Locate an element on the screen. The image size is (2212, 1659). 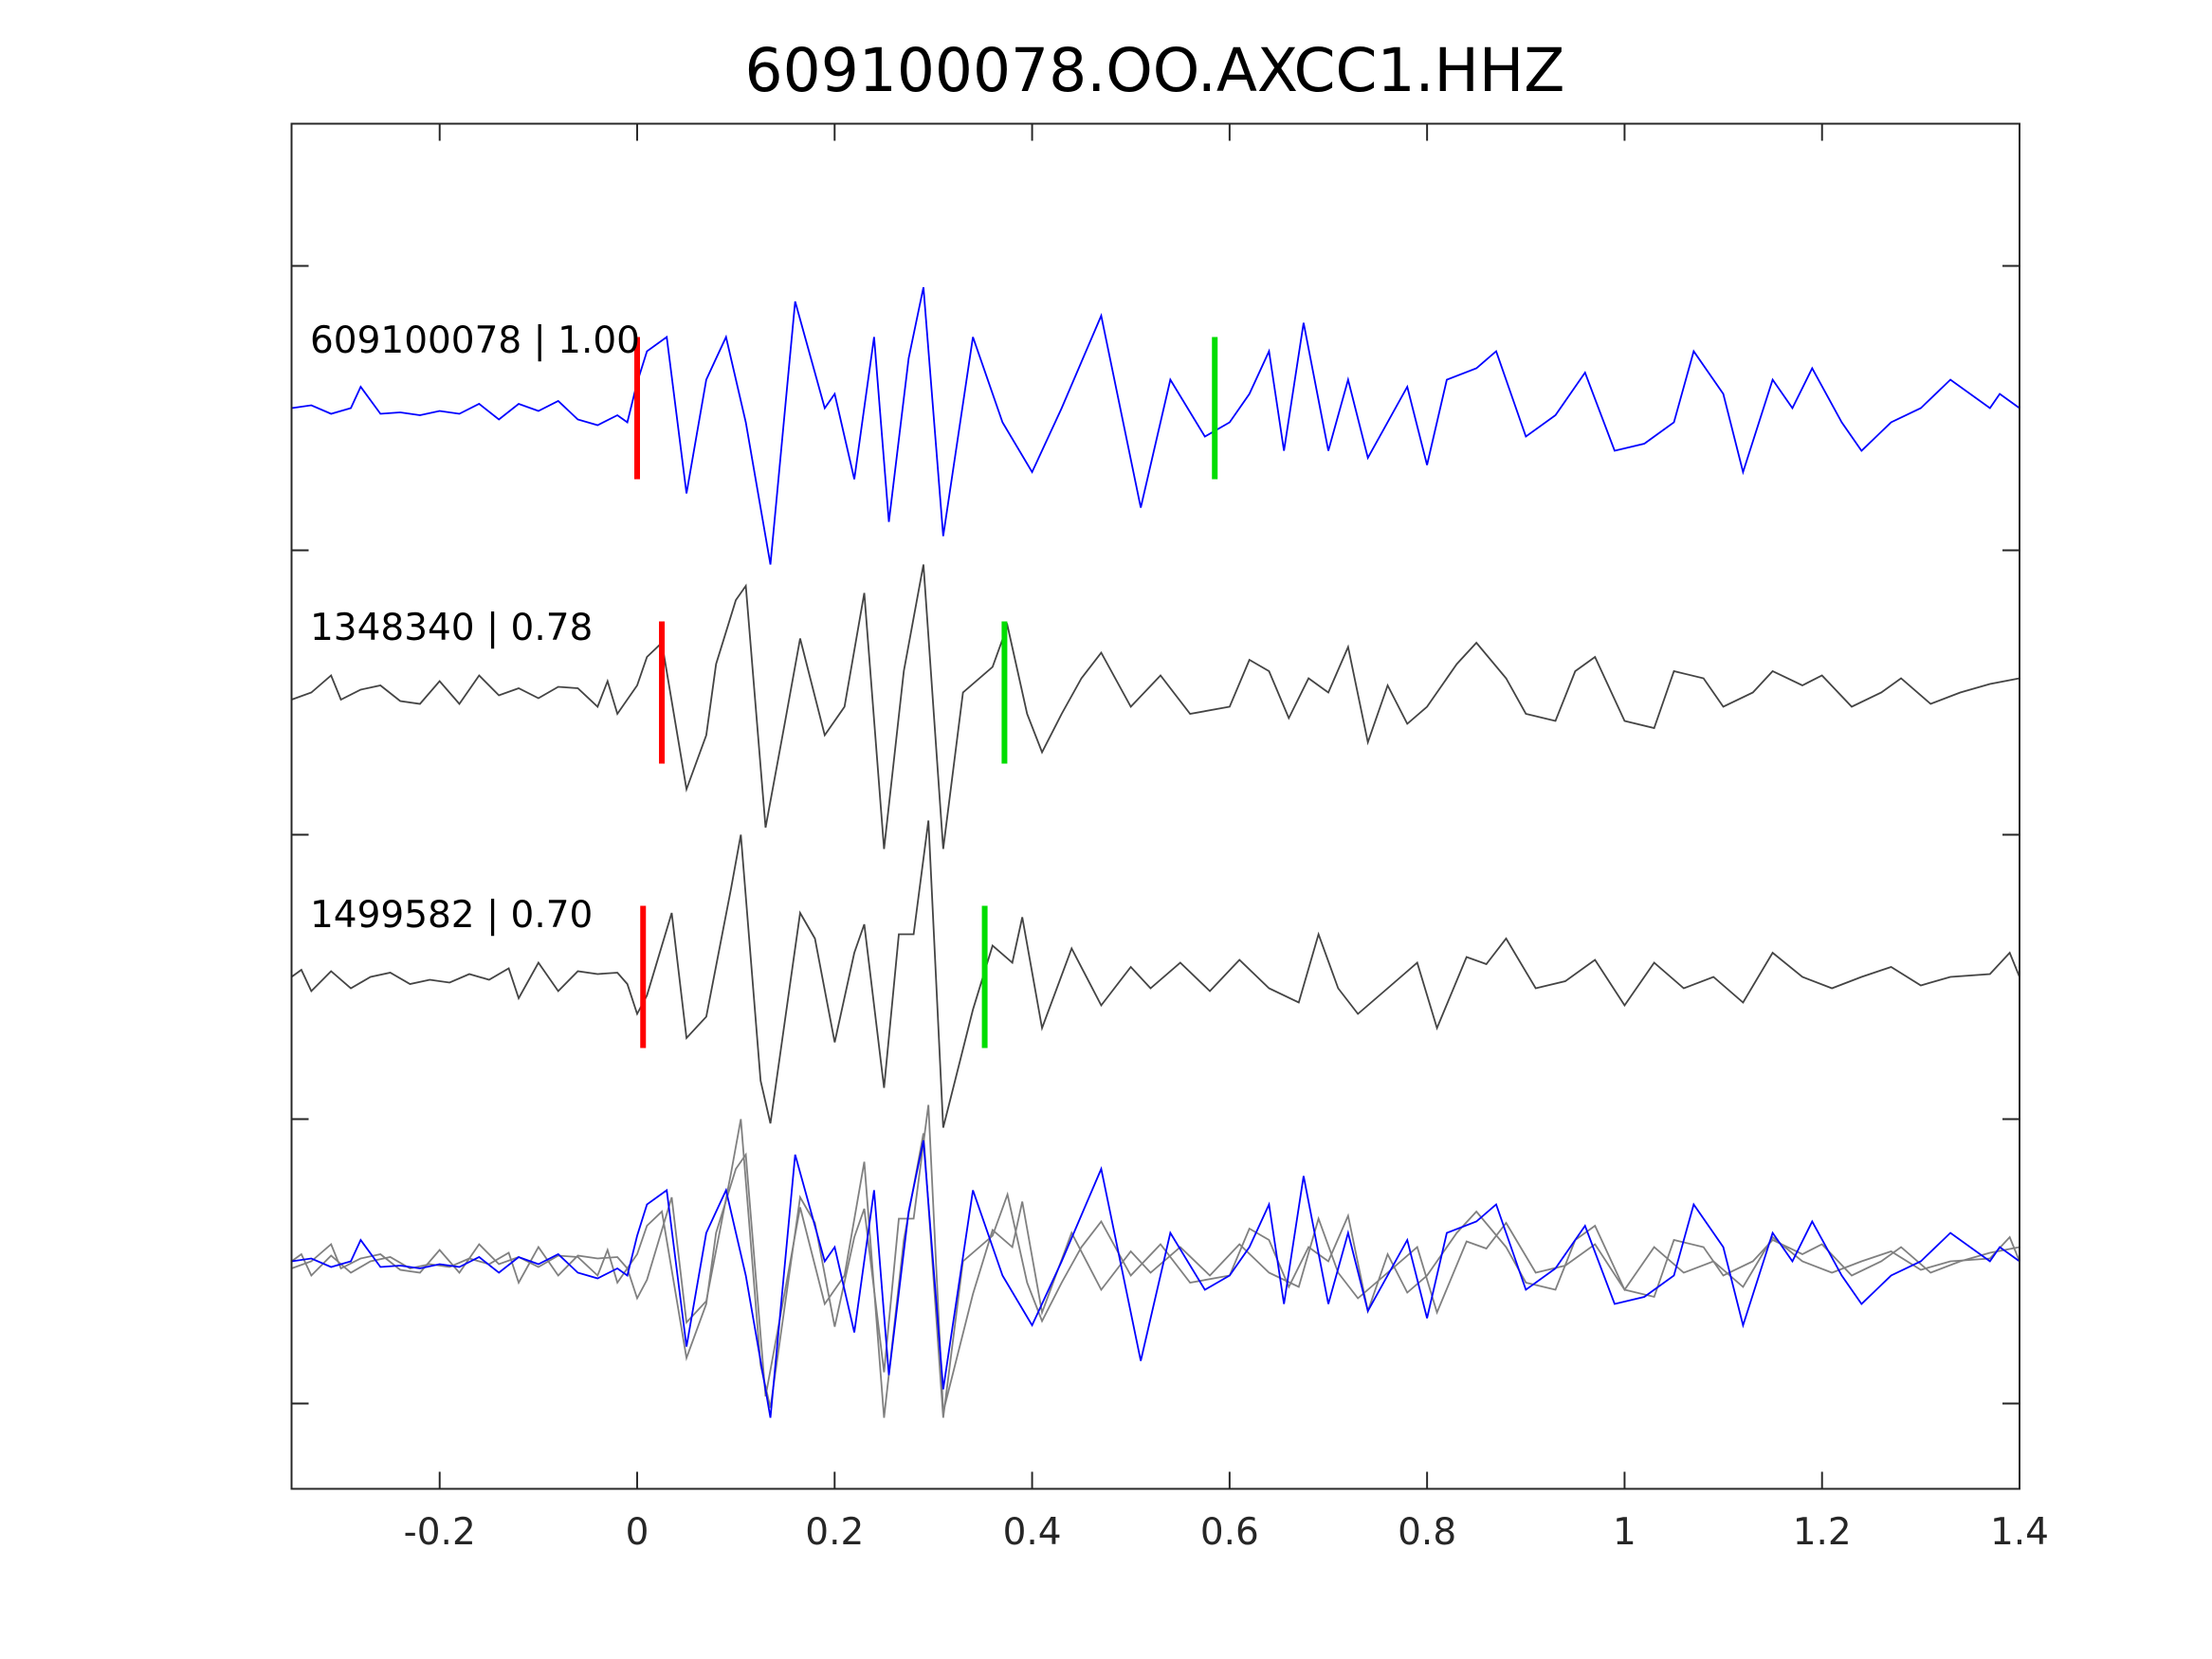
x-tick-label: 0.8 is located at coordinates (1427, 1532).